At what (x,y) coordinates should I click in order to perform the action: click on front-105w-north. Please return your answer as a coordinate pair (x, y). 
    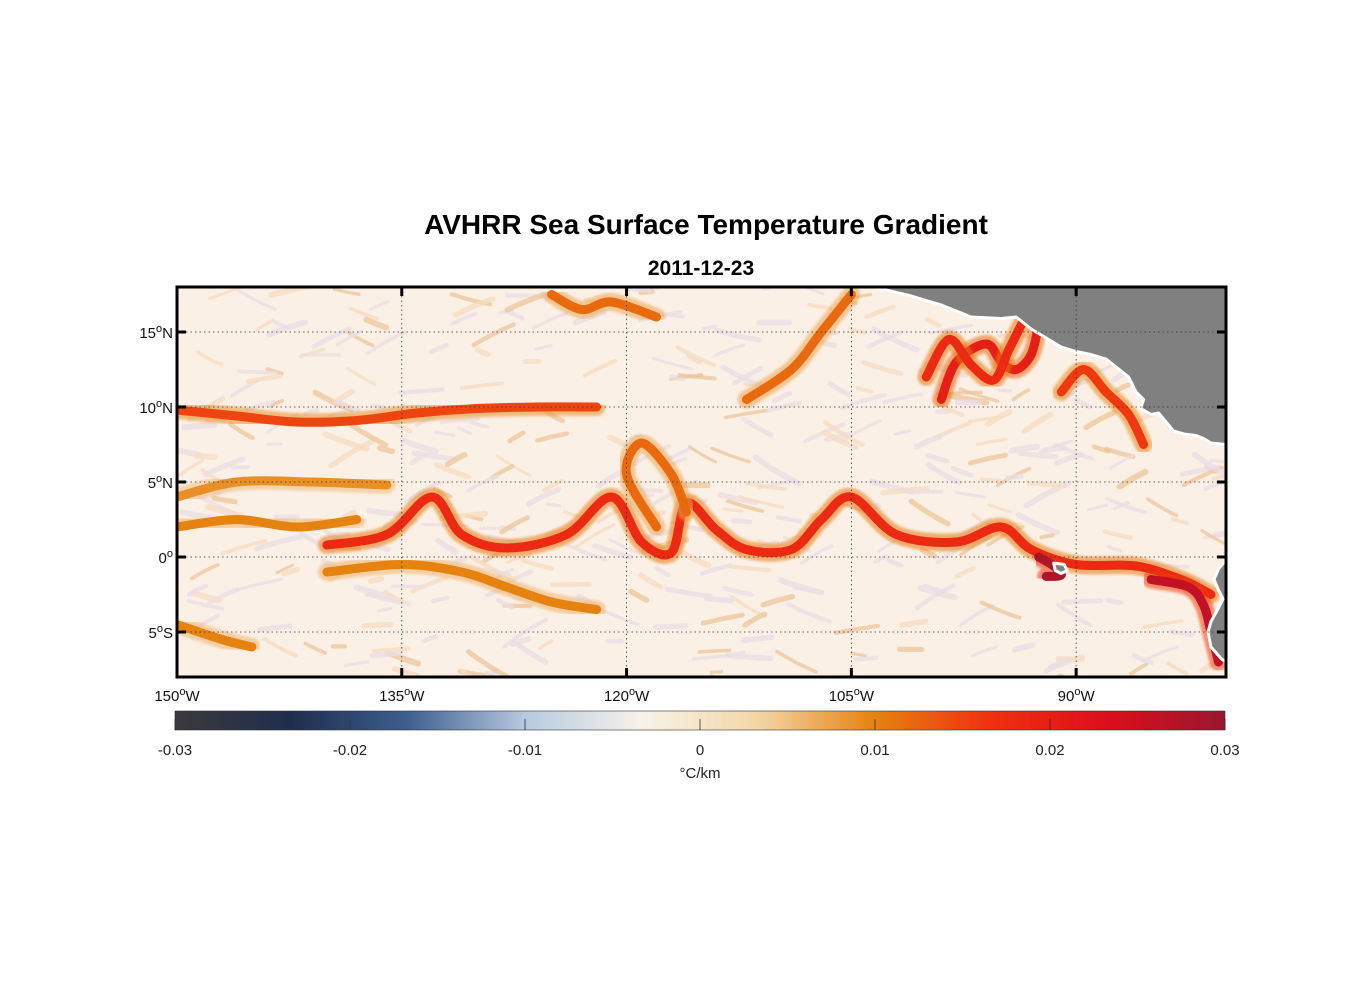
    Looking at the image, I should click on (799, 347).